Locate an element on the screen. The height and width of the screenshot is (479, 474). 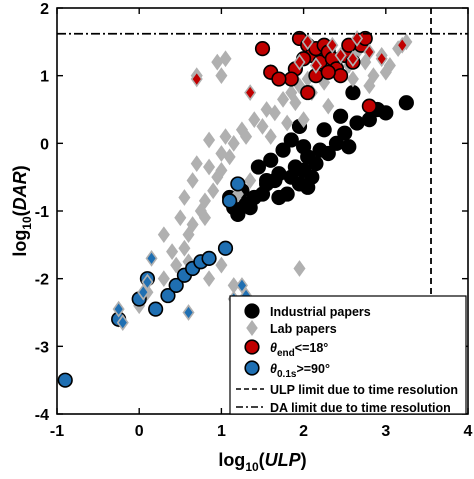
legend-label: DA limit due to time resolution is located at coordinates (360, 408).